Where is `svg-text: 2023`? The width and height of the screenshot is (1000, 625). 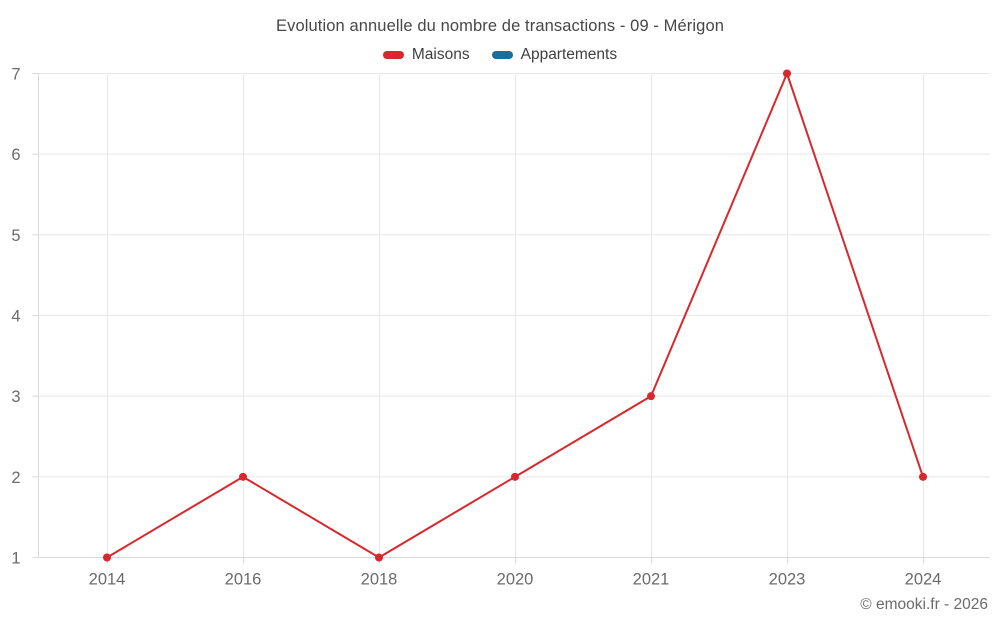
svg-text: 2023 is located at coordinates (787, 580).